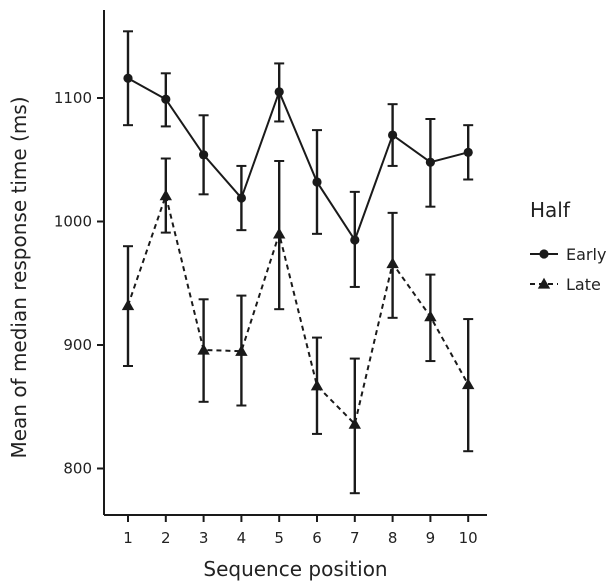 The width and height of the screenshot is (616, 584). I want to click on y-axis-title: Mean of median response time (ms), so click(19, 277).